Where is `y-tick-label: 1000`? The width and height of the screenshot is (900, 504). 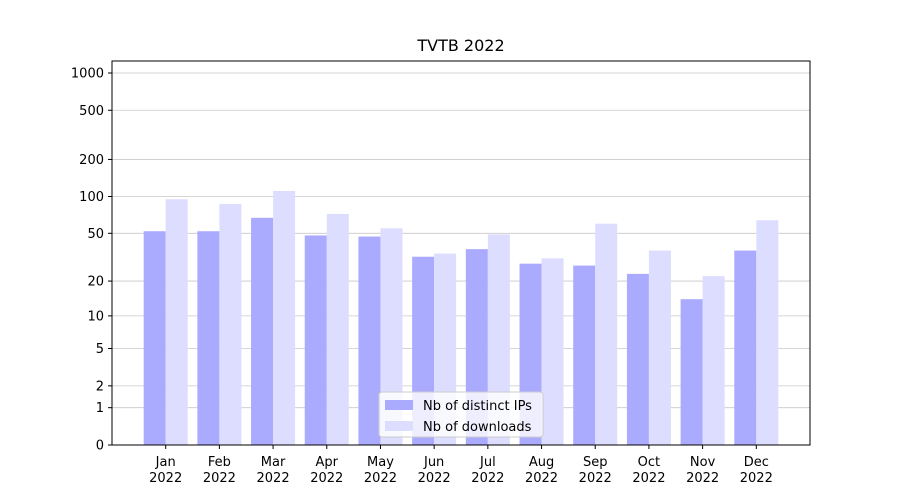 y-tick-label: 1000 is located at coordinates (87, 74).